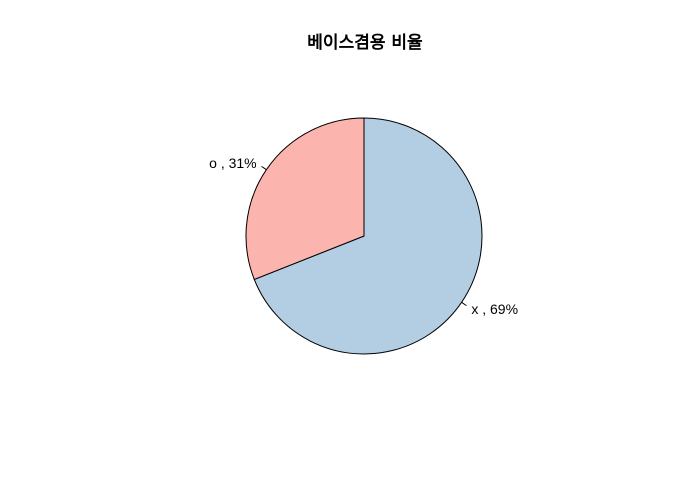 The image size is (690, 494). I want to click on slice-label-o: o , 31%, so click(232, 163).